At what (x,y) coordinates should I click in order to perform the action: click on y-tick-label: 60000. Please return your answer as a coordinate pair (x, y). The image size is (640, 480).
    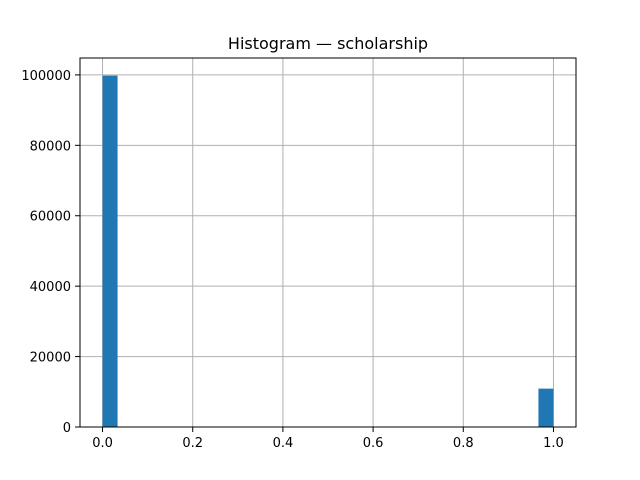
    Looking at the image, I should click on (50, 217).